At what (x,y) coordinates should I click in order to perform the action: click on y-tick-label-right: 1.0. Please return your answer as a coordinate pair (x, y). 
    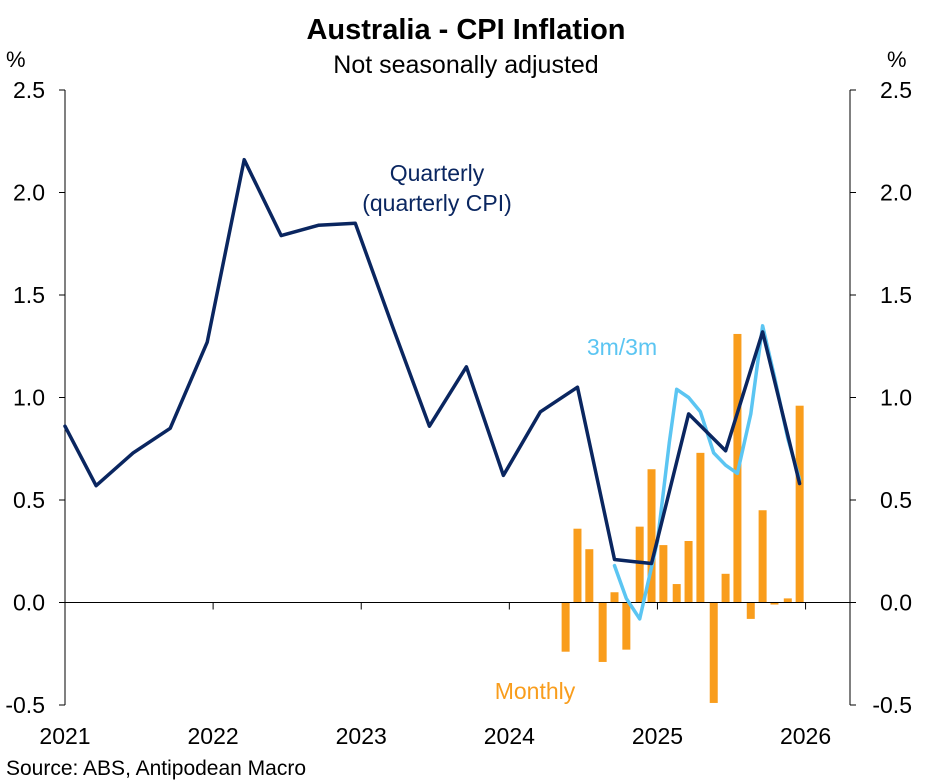
    Looking at the image, I should click on (896, 398).